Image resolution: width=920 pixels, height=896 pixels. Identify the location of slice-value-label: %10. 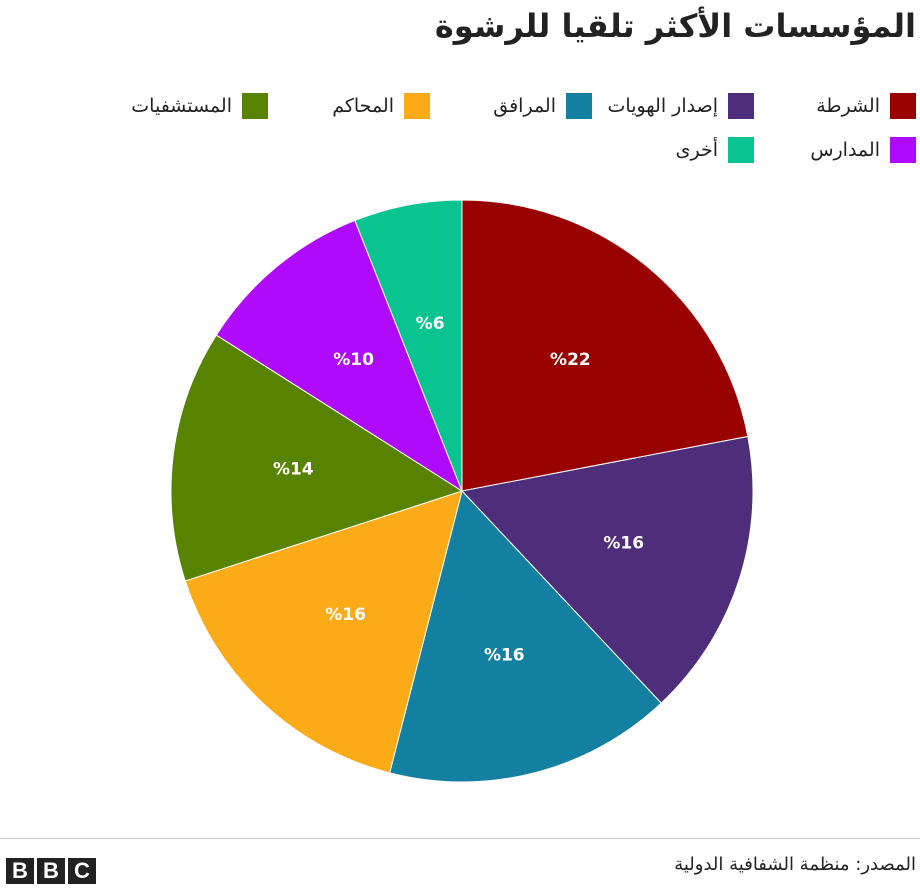
(353, 360).